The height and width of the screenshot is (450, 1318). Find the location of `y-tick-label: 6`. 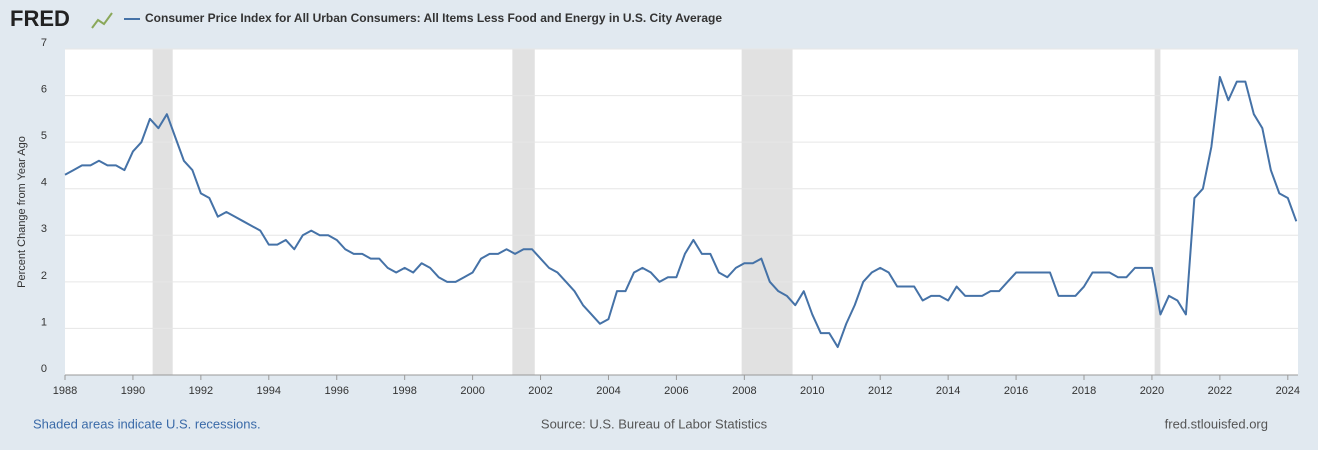

y-tick-label: 6 is located at coordinates (44, 89).